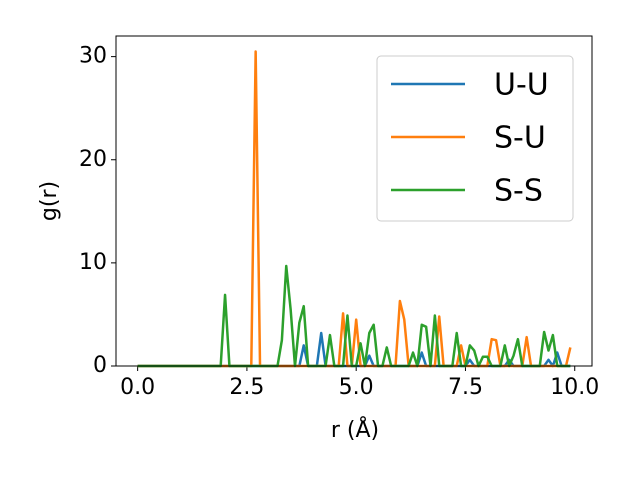  Describe the element at coordinates (518, 191) in the screenshot. I see `legend-label: S-S` at that location.